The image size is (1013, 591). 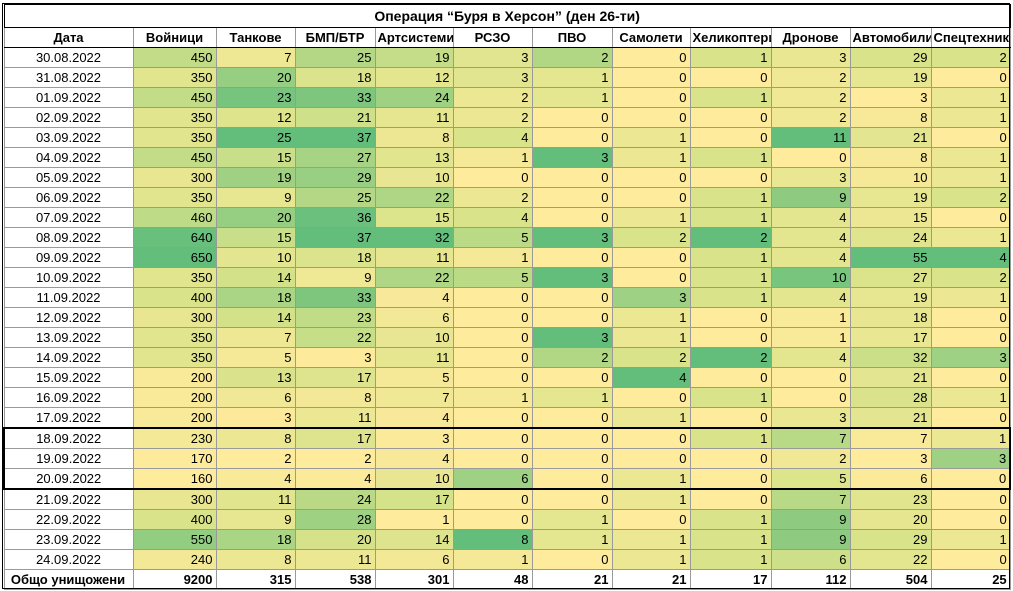 I want to click on total-cell: 301, so click(x=414, y=579).